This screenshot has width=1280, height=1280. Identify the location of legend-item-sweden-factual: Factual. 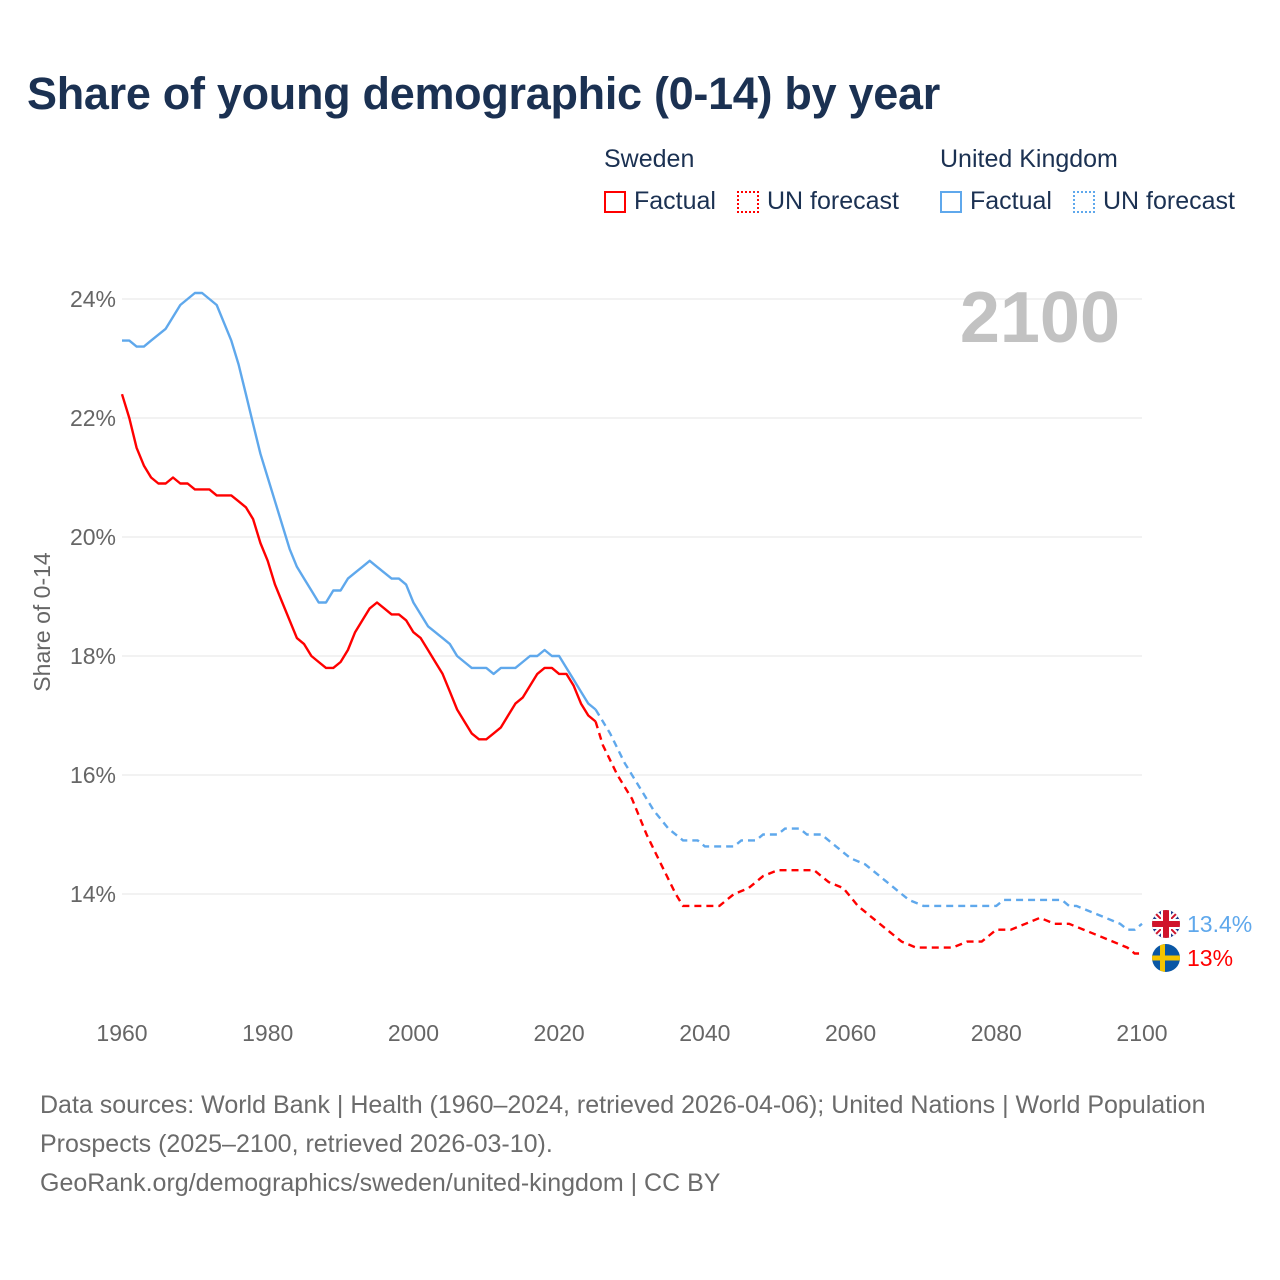
(660, 201).